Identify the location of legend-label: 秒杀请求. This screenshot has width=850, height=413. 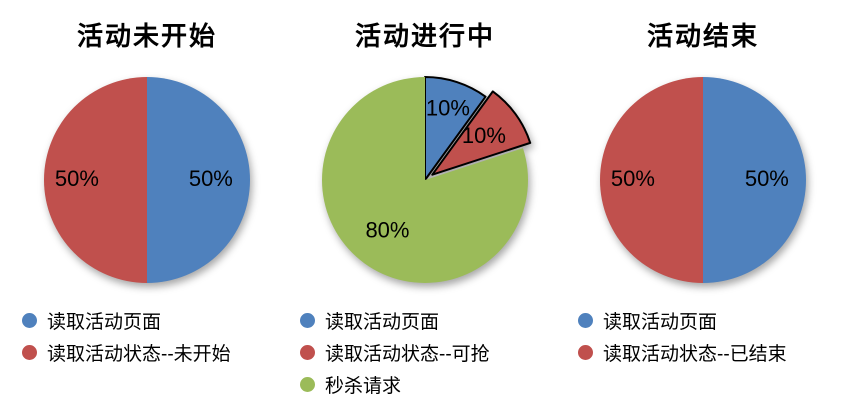
(363, 386).